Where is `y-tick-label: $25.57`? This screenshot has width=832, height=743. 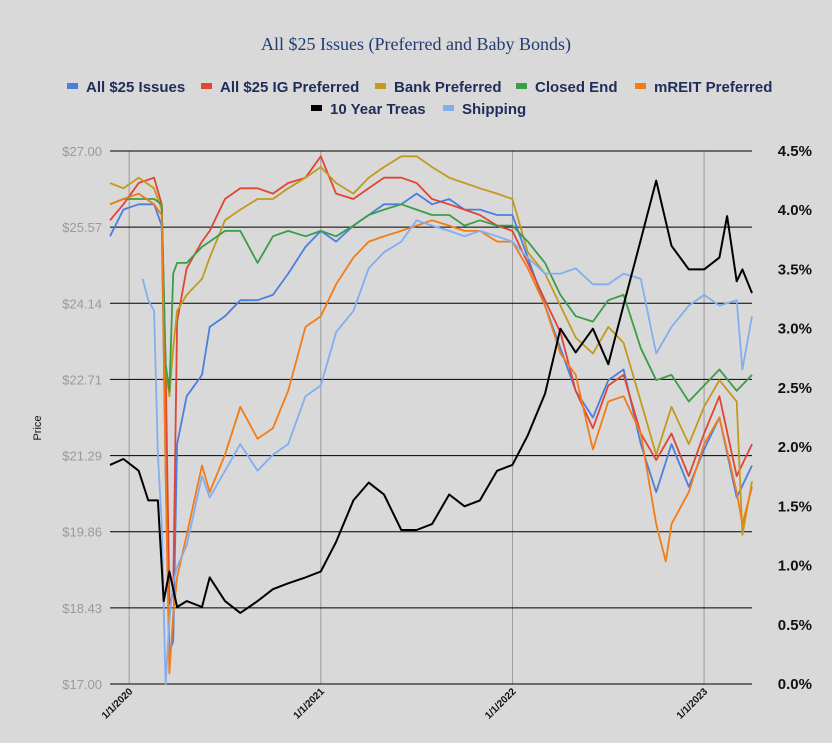 y-tick-label: $25.57 is located at coordinates (82, 227).